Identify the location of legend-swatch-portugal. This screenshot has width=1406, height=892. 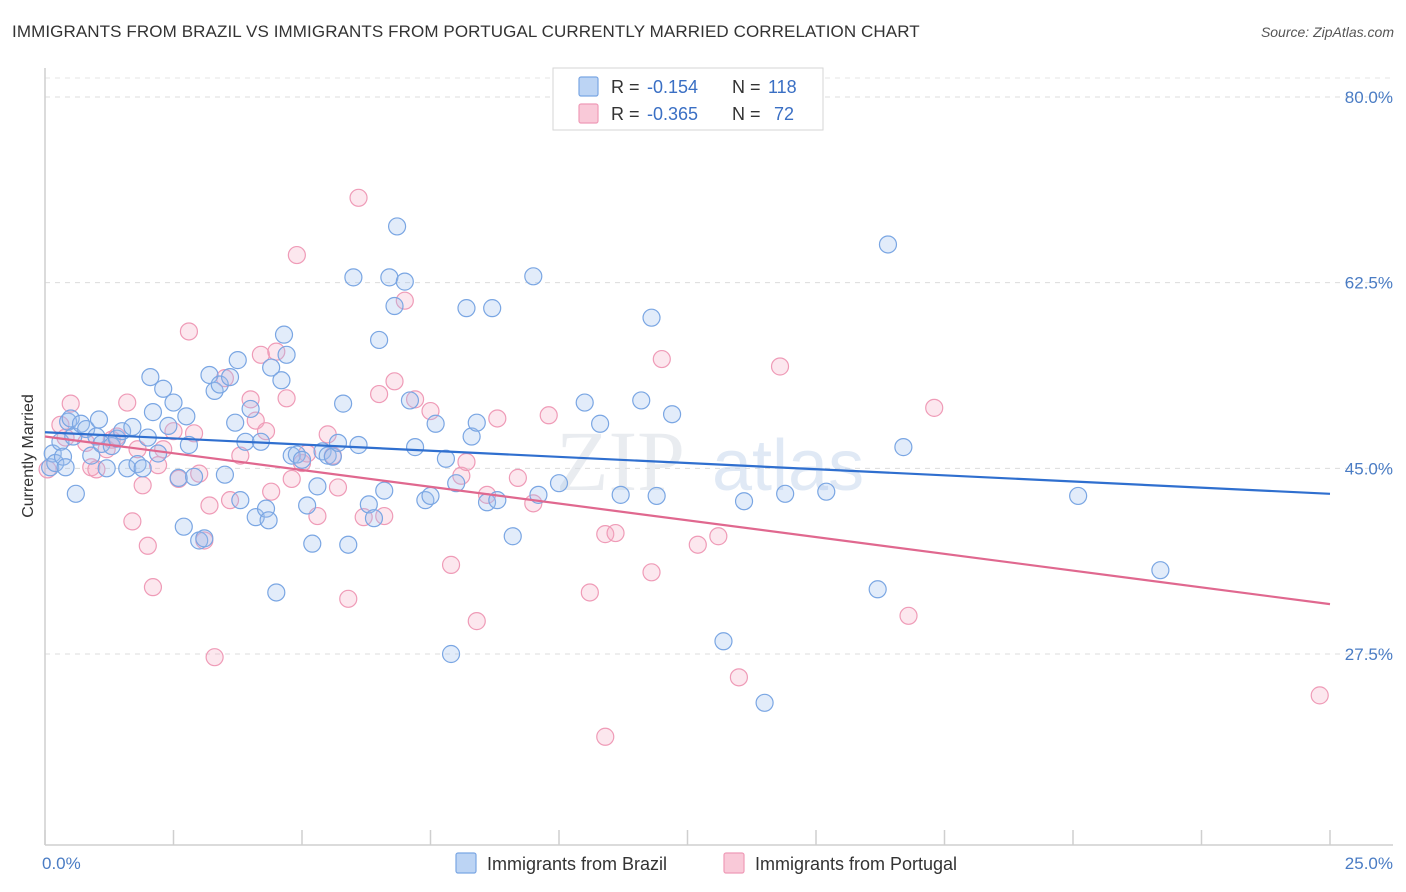
(588, 113).